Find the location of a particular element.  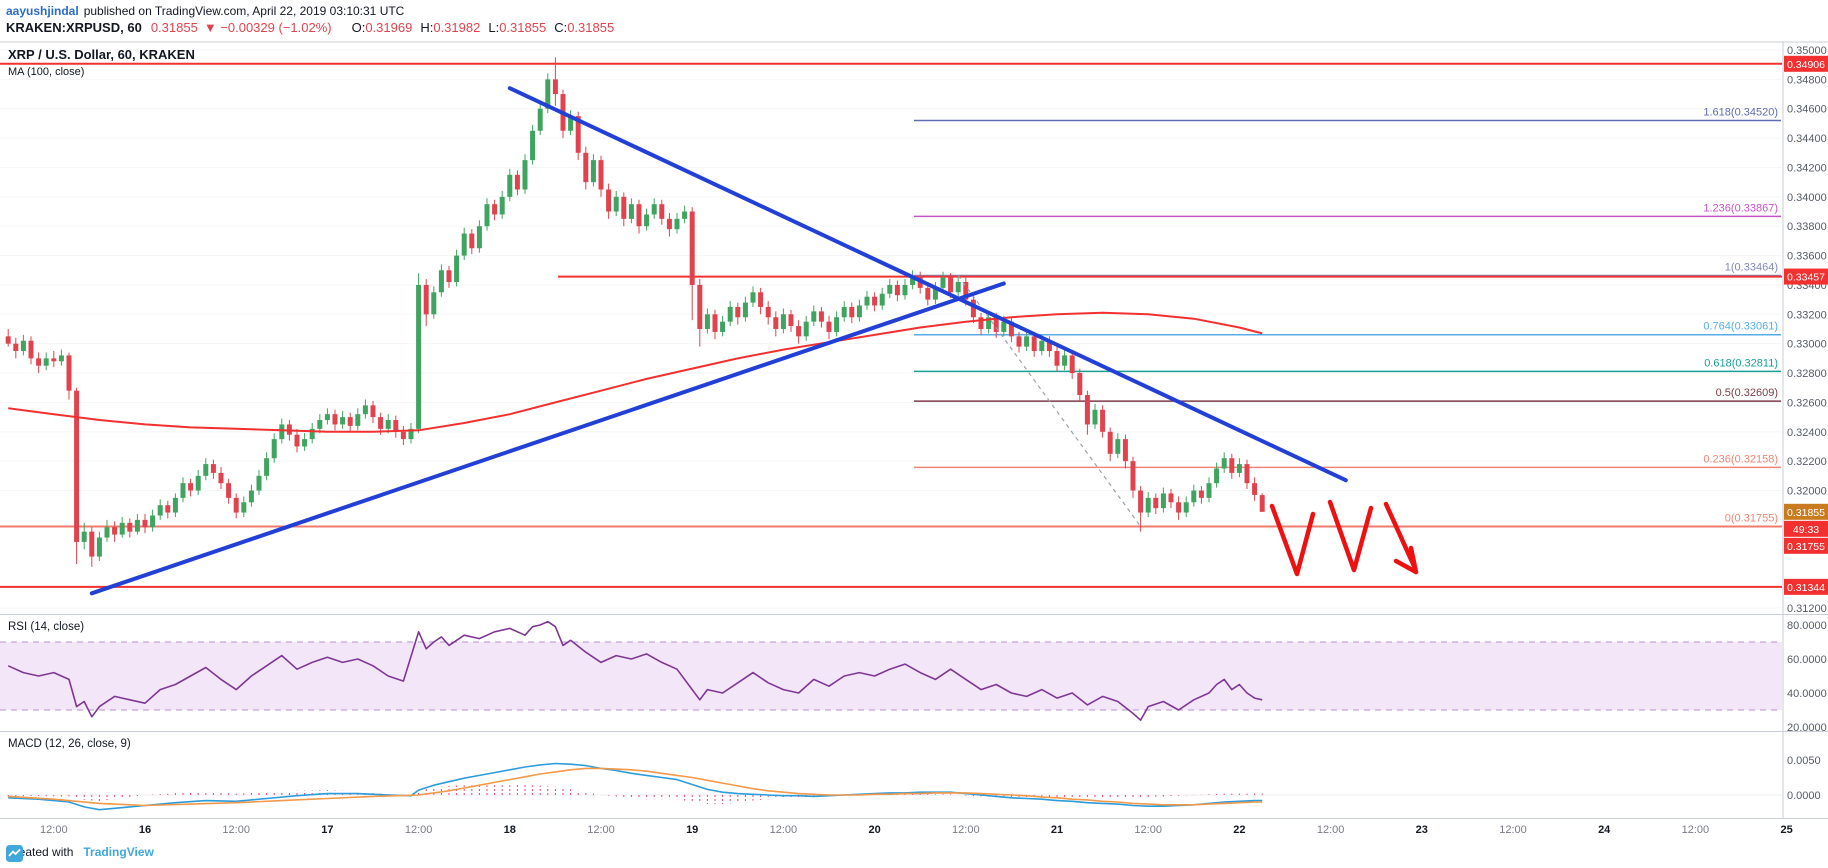

rsi-panel-label: RSI (14, close) is located at coordinates (46, 627).